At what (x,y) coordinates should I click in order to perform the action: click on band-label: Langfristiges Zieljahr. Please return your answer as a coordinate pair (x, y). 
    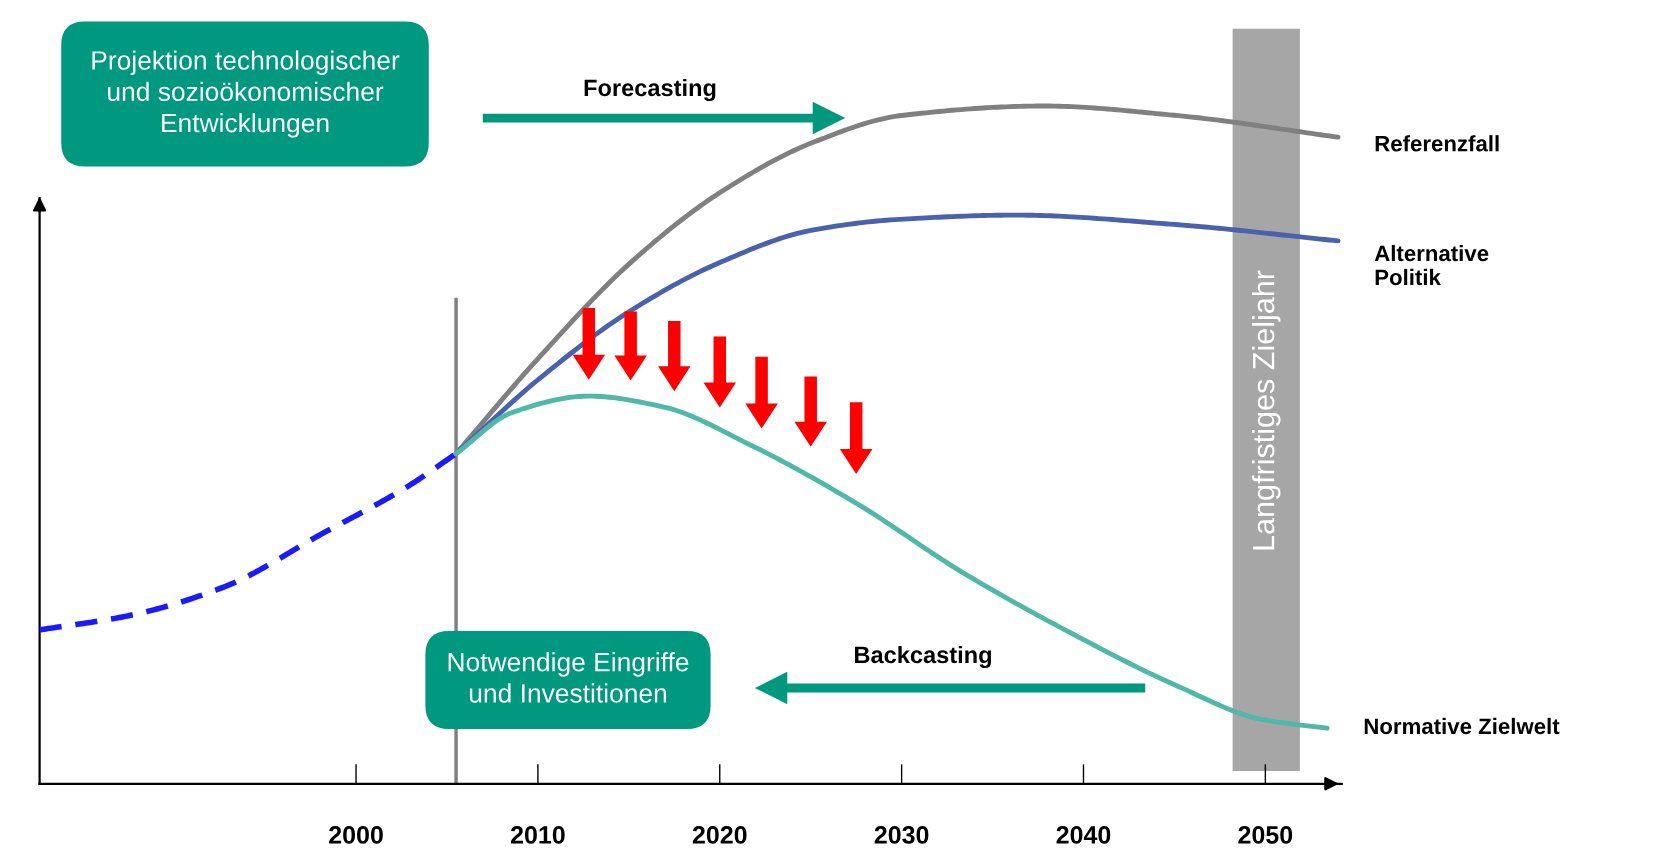
    Looking at the image, I should click on (1266, 410).